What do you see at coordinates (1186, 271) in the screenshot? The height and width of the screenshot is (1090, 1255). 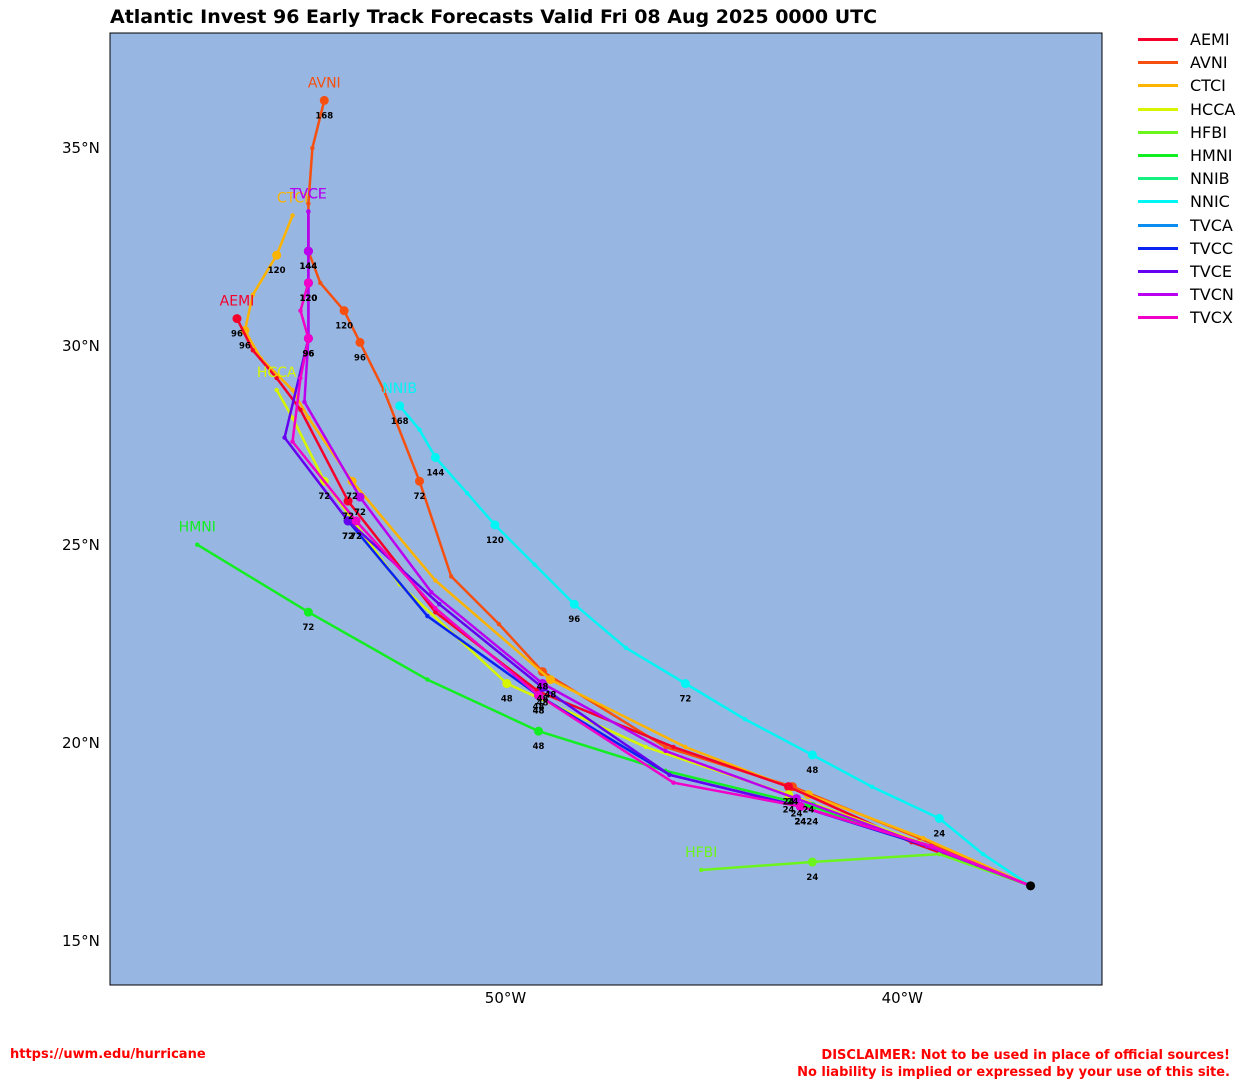 I see `legend-item-tvce: TVCE` at bounding box center [1186, 271].